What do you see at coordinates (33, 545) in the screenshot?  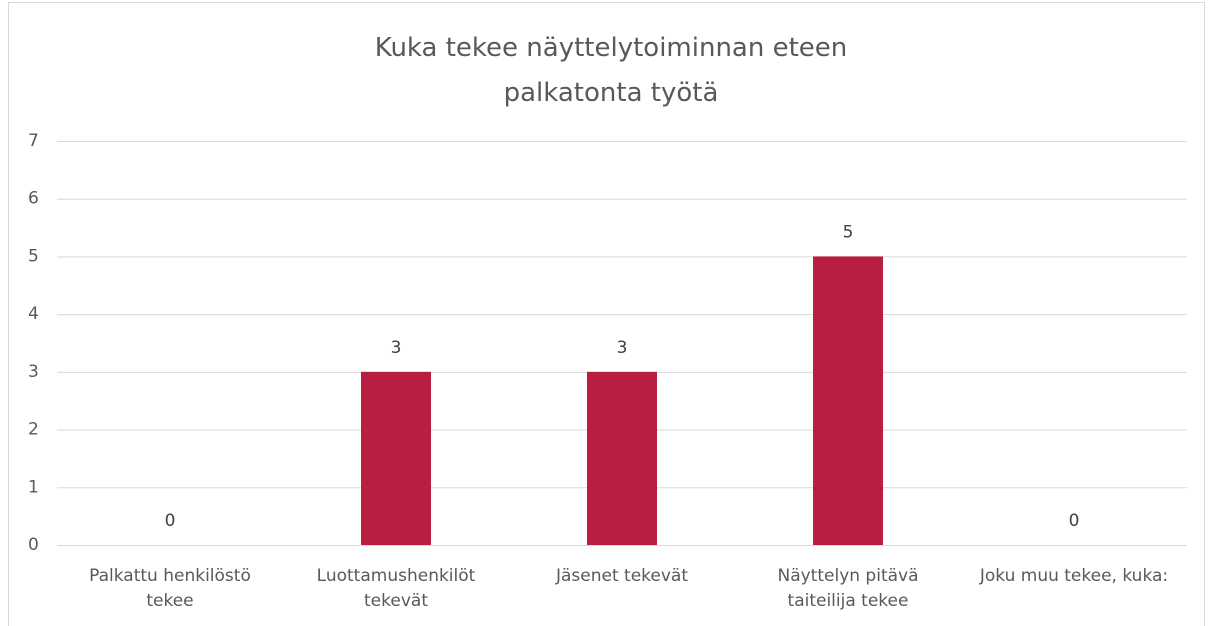 I see `y-tick-label: 0` at bounding box center [33, 545].